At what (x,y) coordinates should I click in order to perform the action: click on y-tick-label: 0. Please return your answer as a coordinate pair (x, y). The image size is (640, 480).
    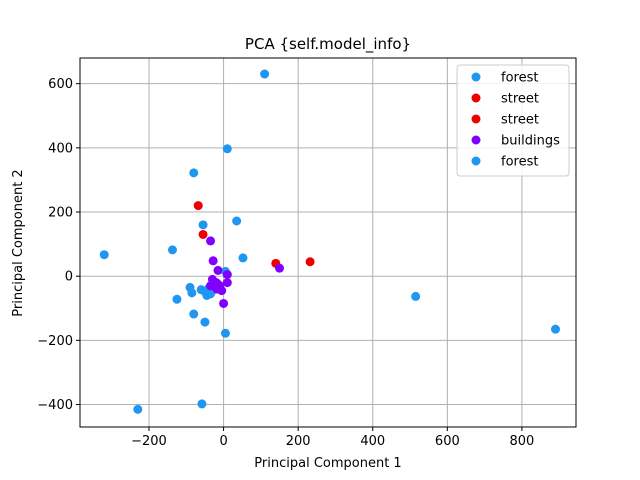
    Looking at the image, I should click on (69, 277).